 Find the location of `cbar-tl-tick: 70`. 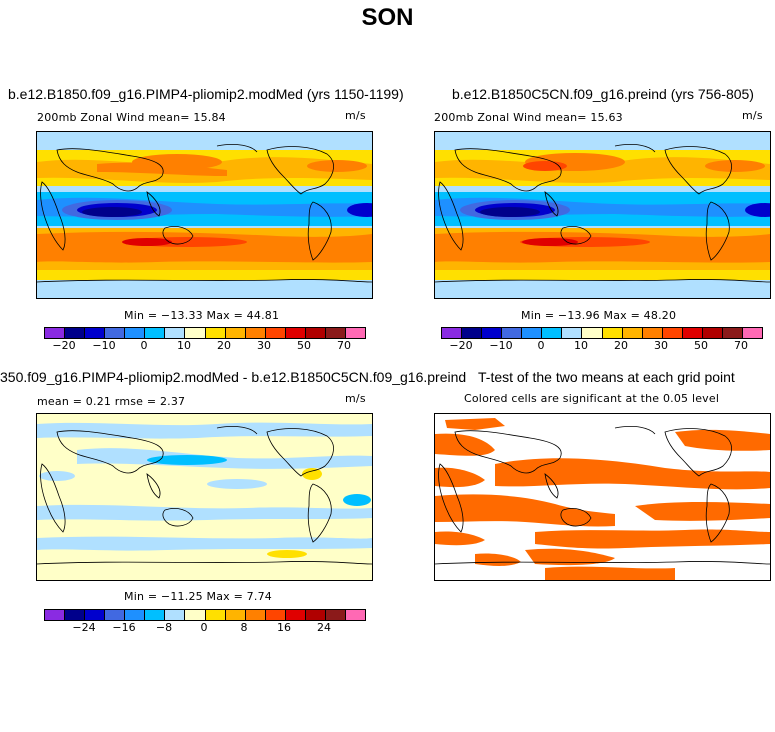

cbar-tl-tick: 70 is located at coordinates (344, 345).